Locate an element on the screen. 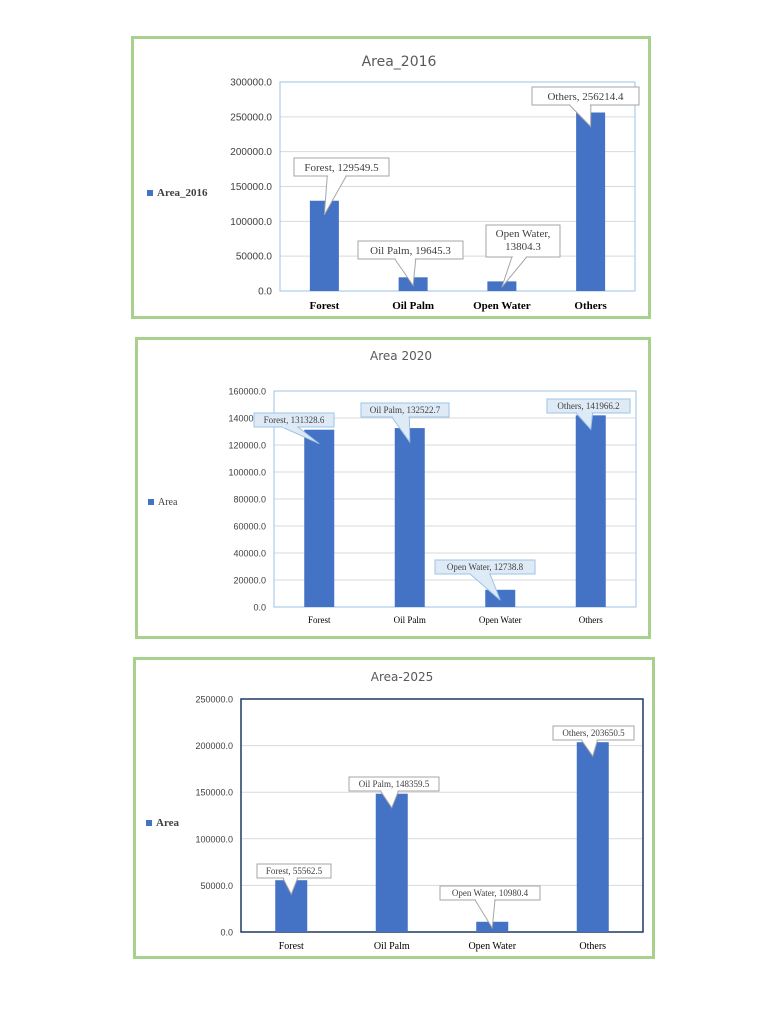 Image resolution: width=768 pixels, height=1024 pixels. data-label-line2: 13804.3 is located at coordinates (523, 247).